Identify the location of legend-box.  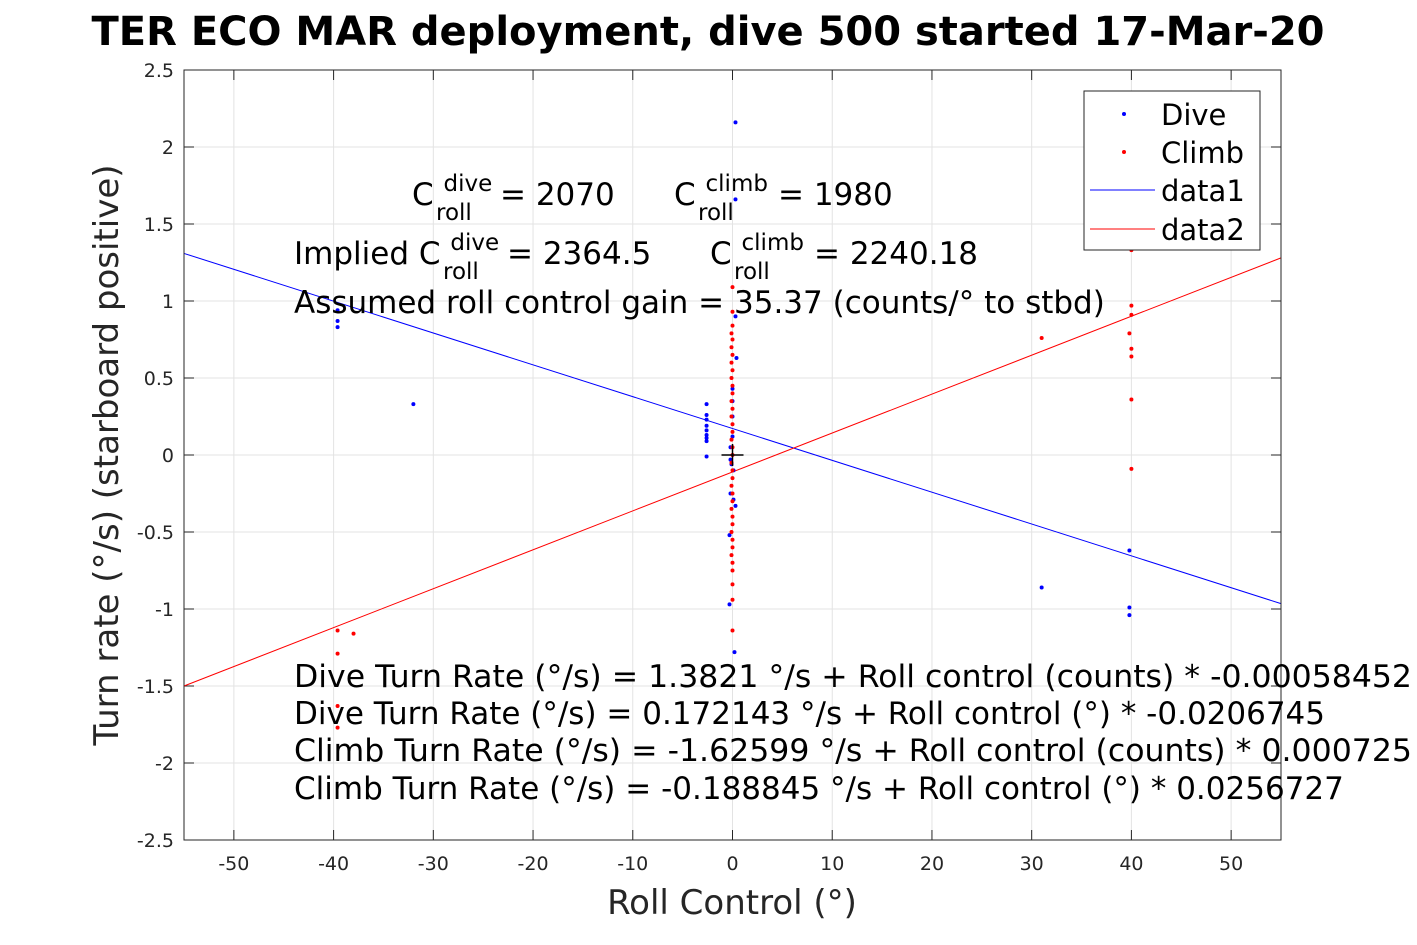
(1172, 170).